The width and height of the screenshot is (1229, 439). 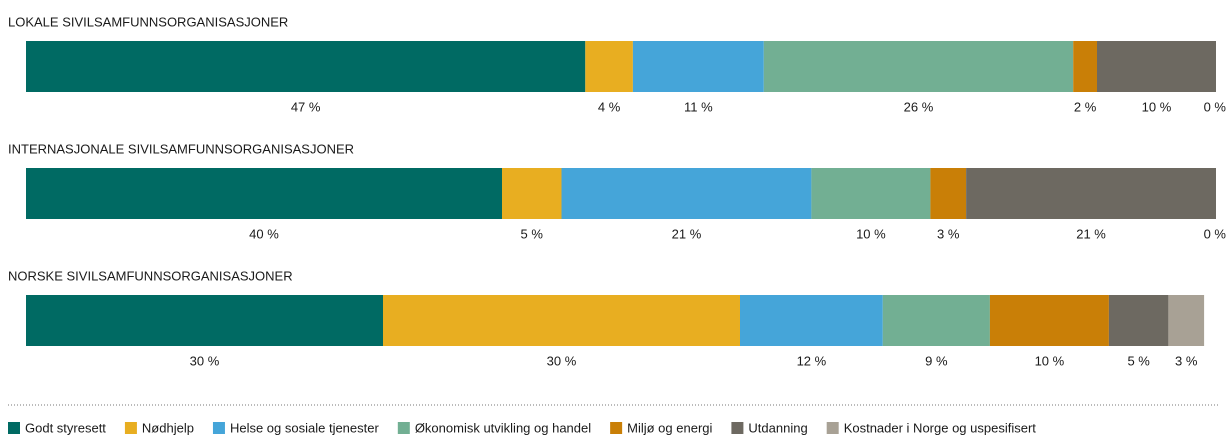 I want to click on value-label: 11 %, so click(x=698, y=106).